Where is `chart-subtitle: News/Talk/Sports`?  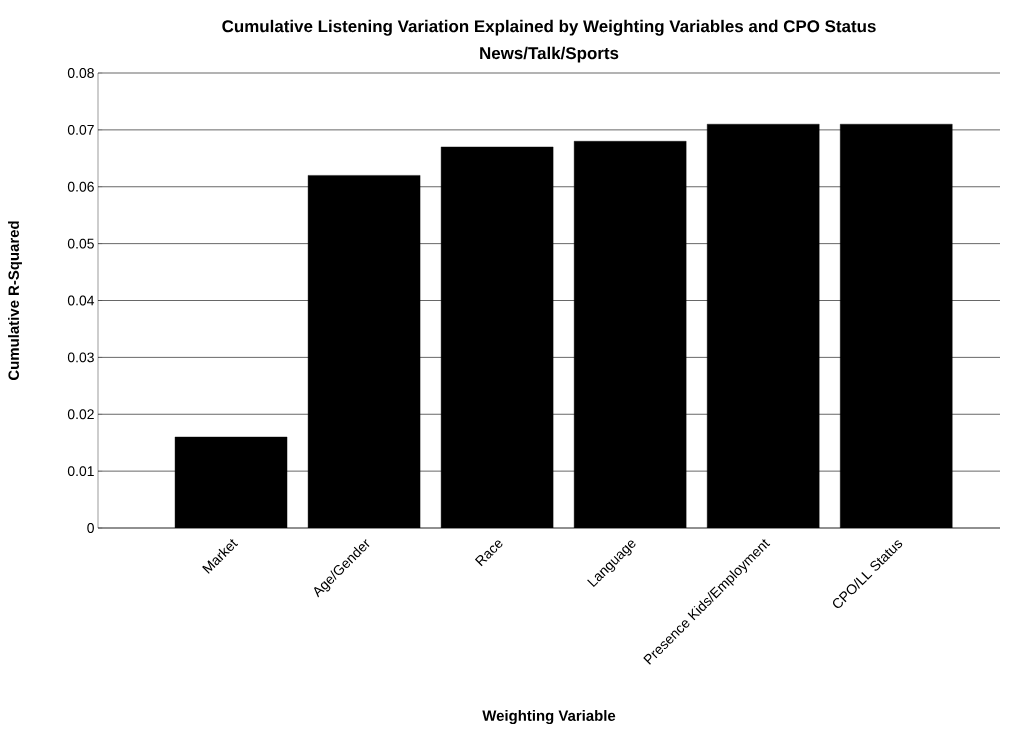 chart-subtitle: News/Talk/Sports is located at coordinates (549, 54).